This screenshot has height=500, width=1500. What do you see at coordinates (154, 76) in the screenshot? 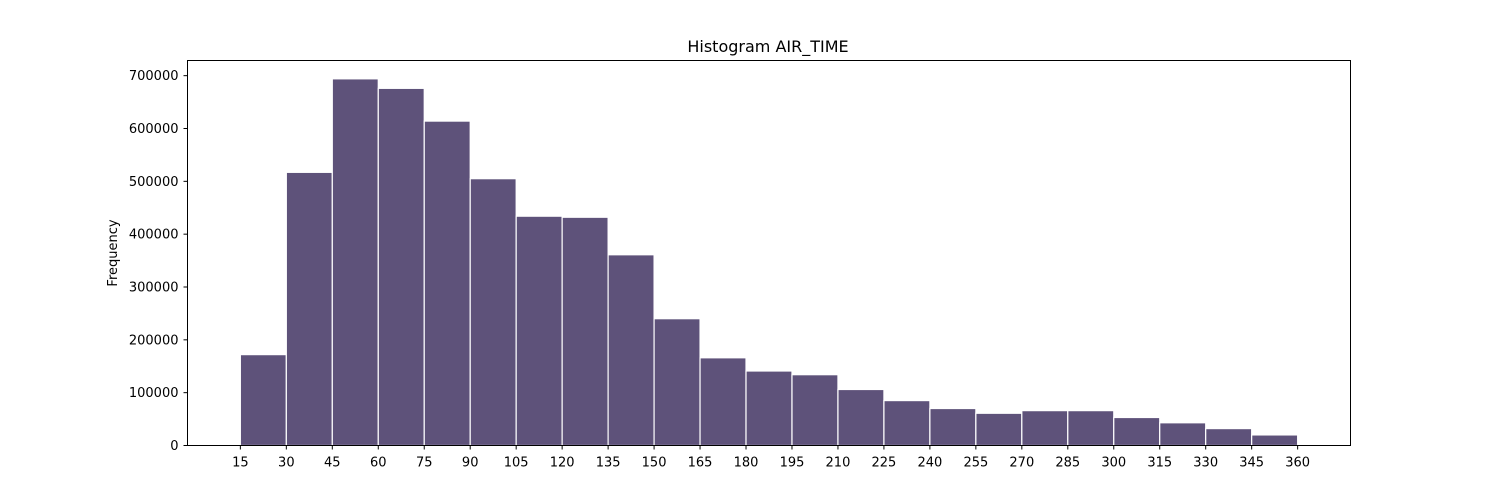
I see `y-tick-label: 700000` at bounding box center [154, 76].